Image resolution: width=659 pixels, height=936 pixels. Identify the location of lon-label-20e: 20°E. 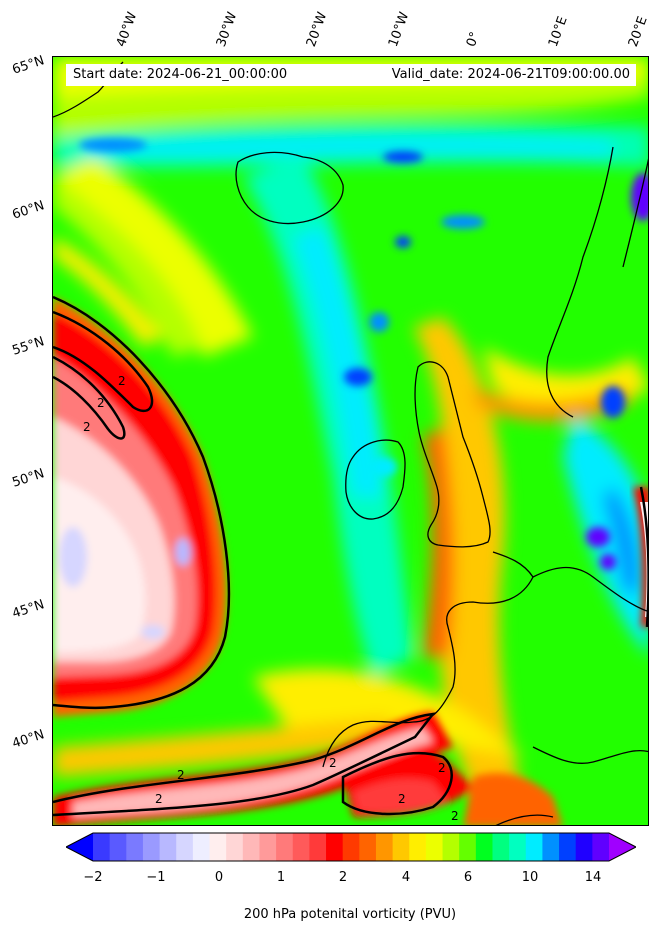
(638, 31).